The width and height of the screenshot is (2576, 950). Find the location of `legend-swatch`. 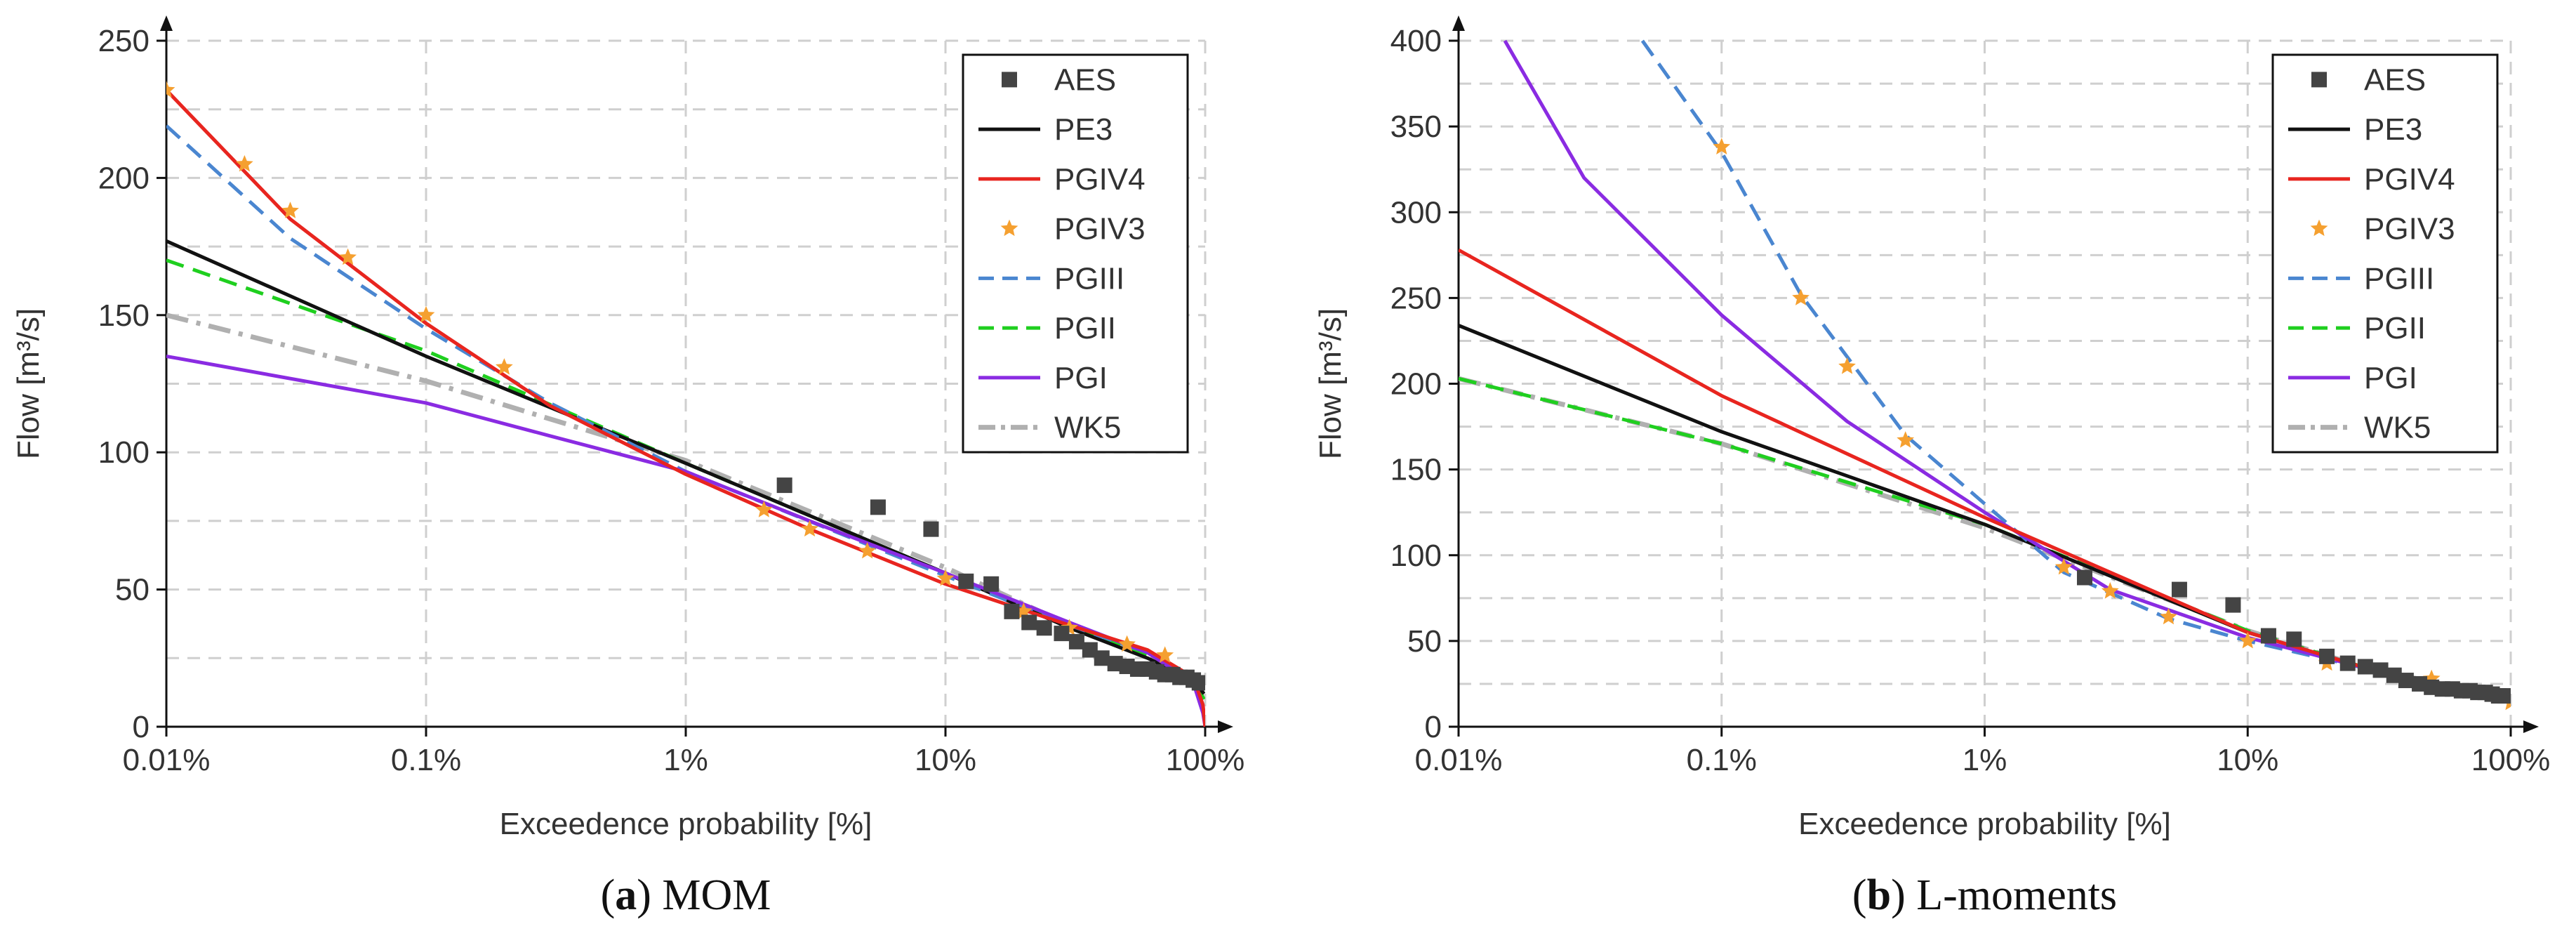

legend-swatch is located at coordinates (2319, 80).